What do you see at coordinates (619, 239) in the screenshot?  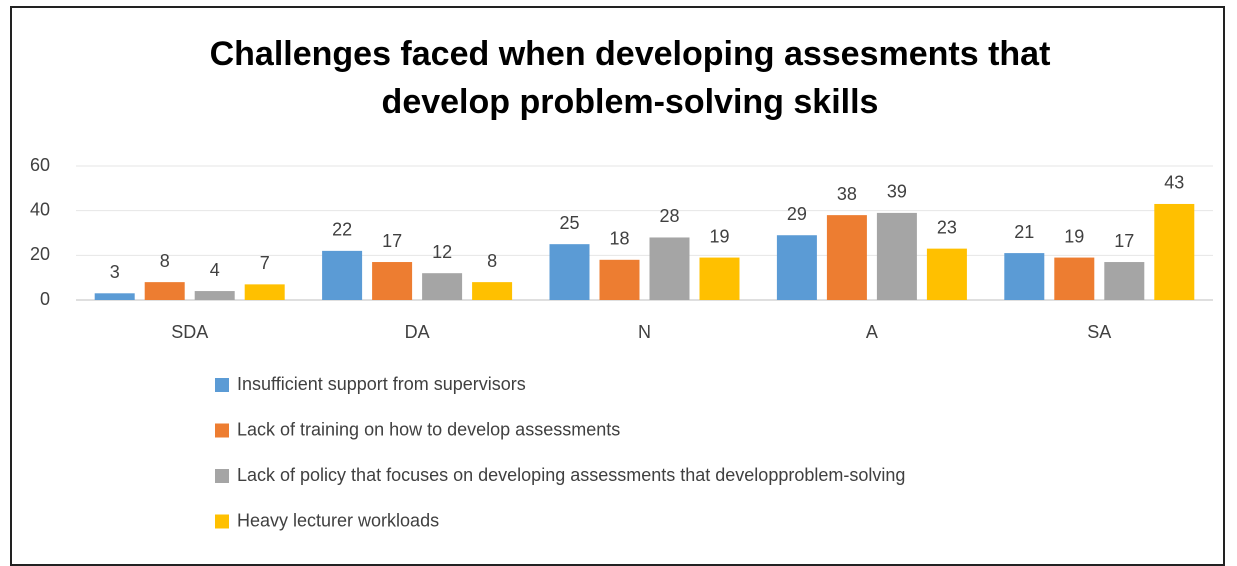 I see `data-label: 18` at bounding box center [619, 239].